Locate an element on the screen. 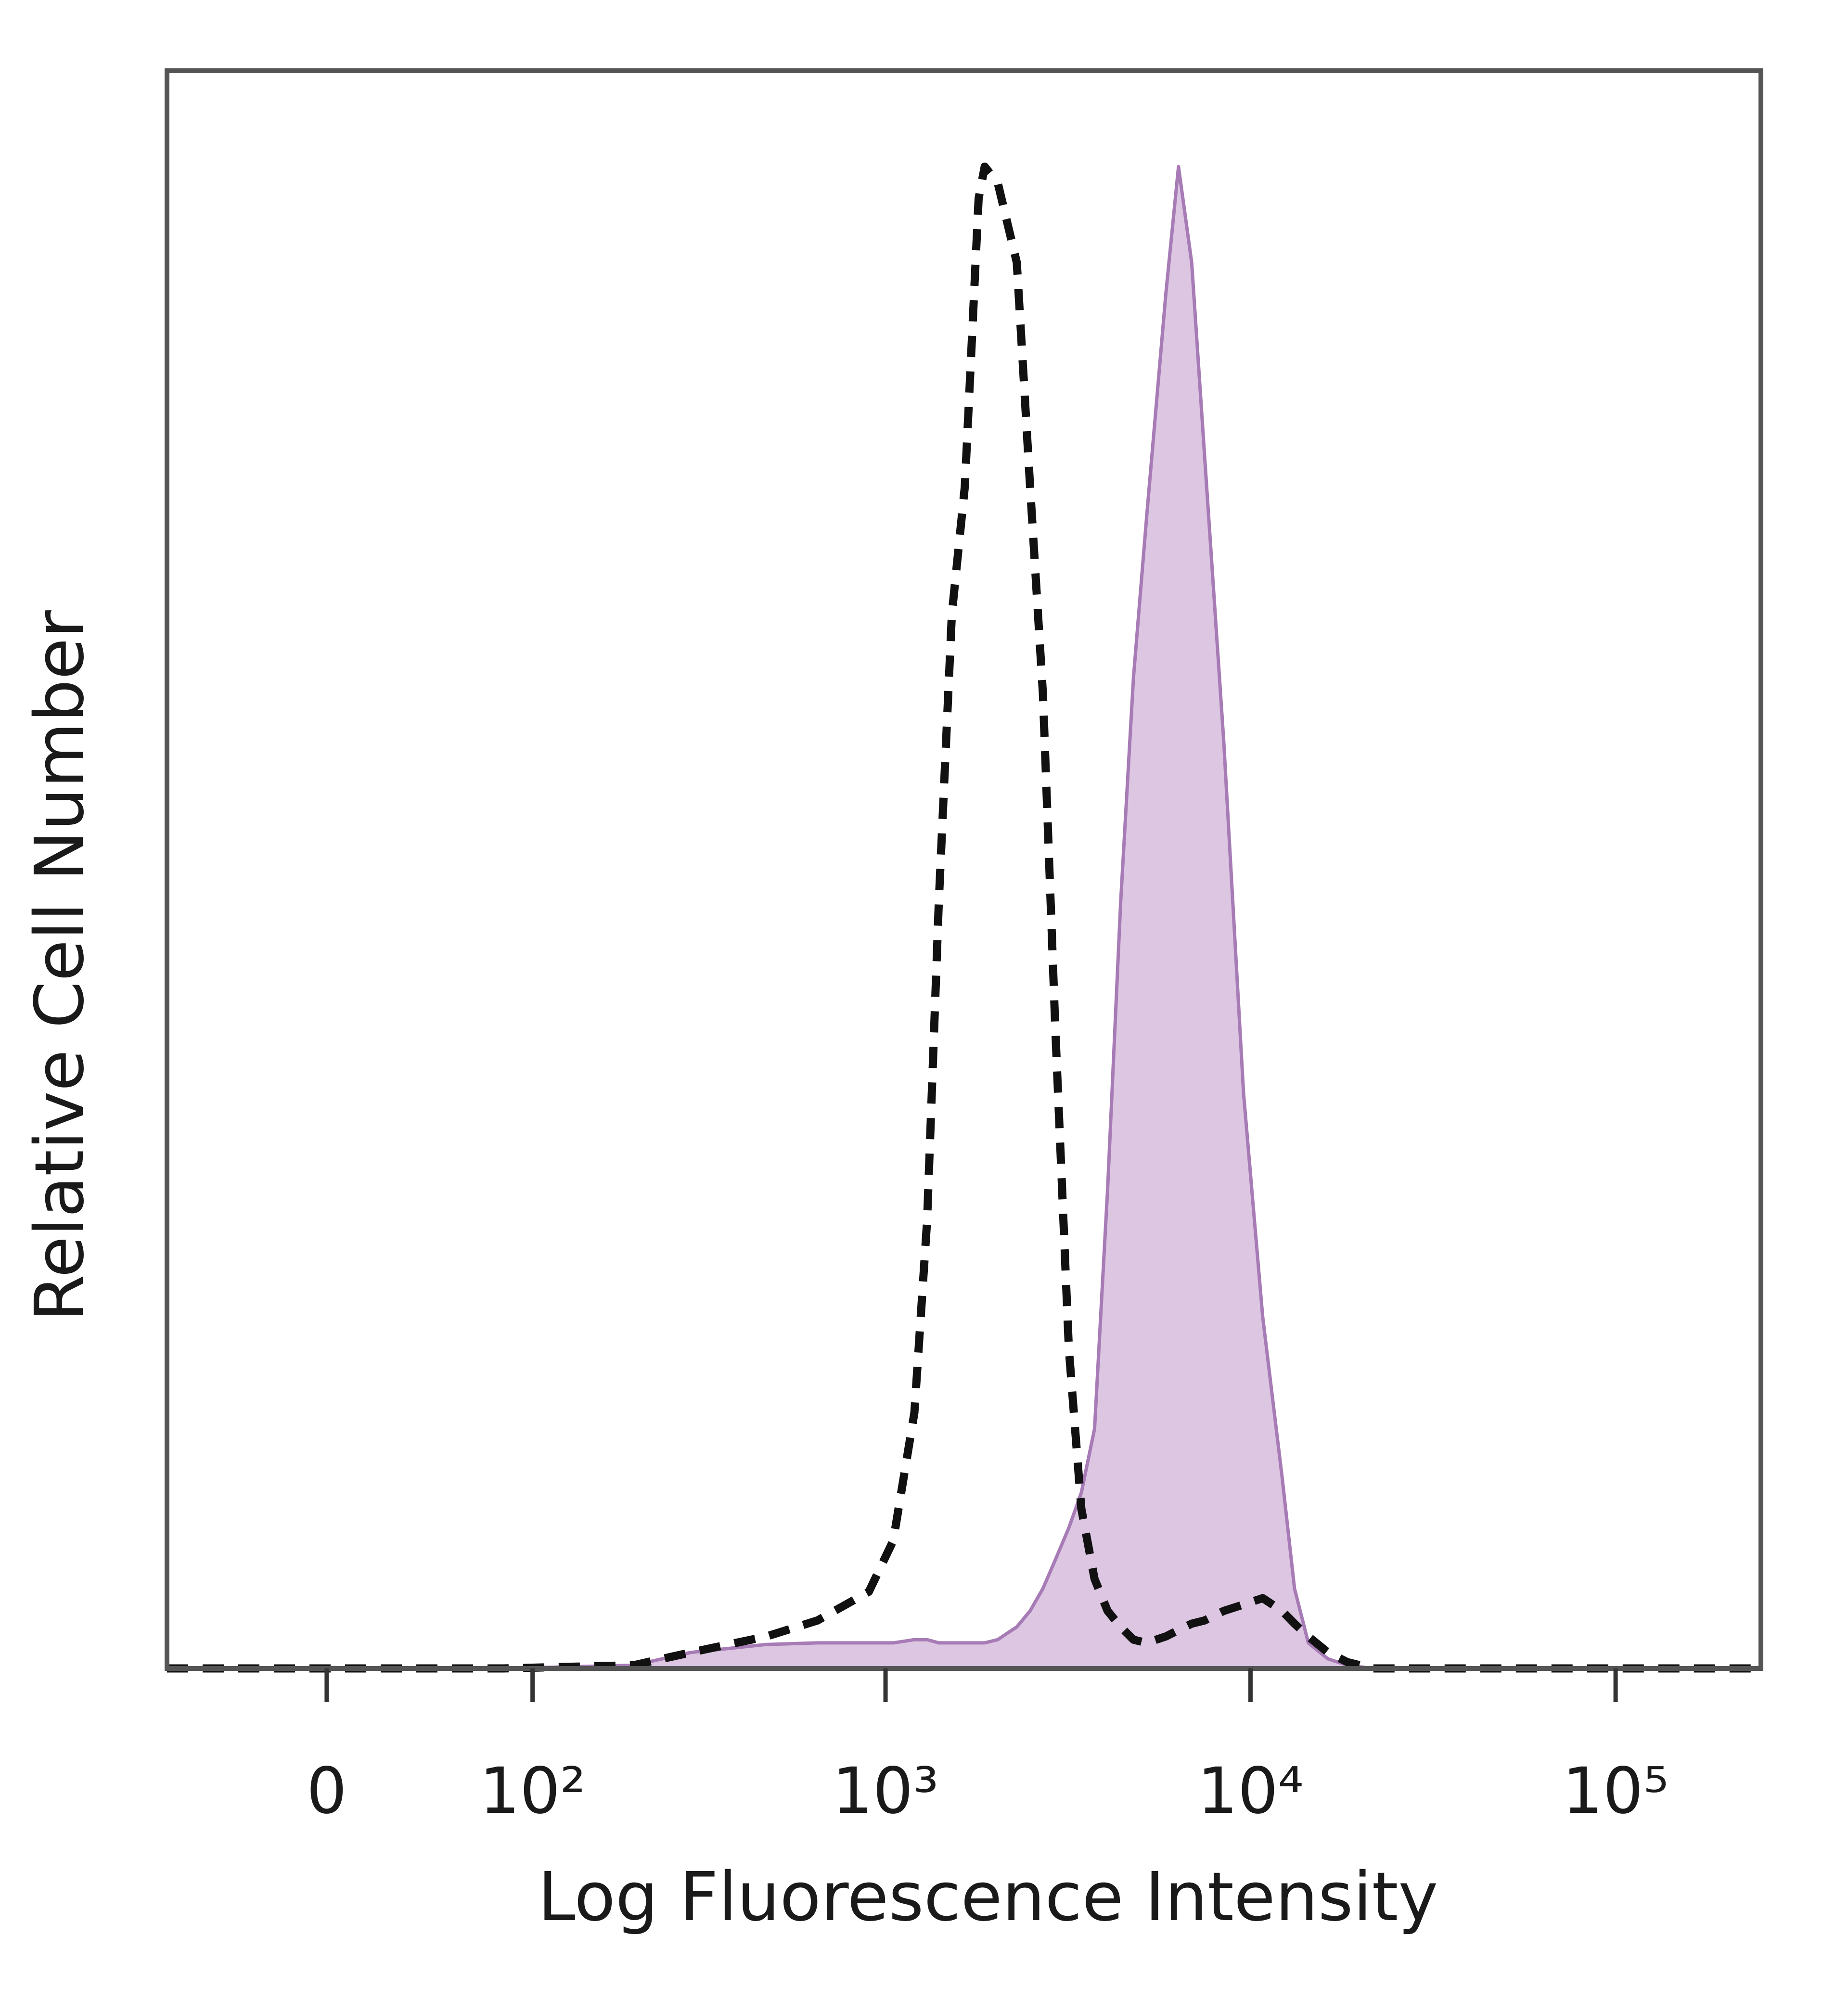 This screenshot has width=1848, height=2000. x-tick-label: 10² is located at coordinates (532, 1791).